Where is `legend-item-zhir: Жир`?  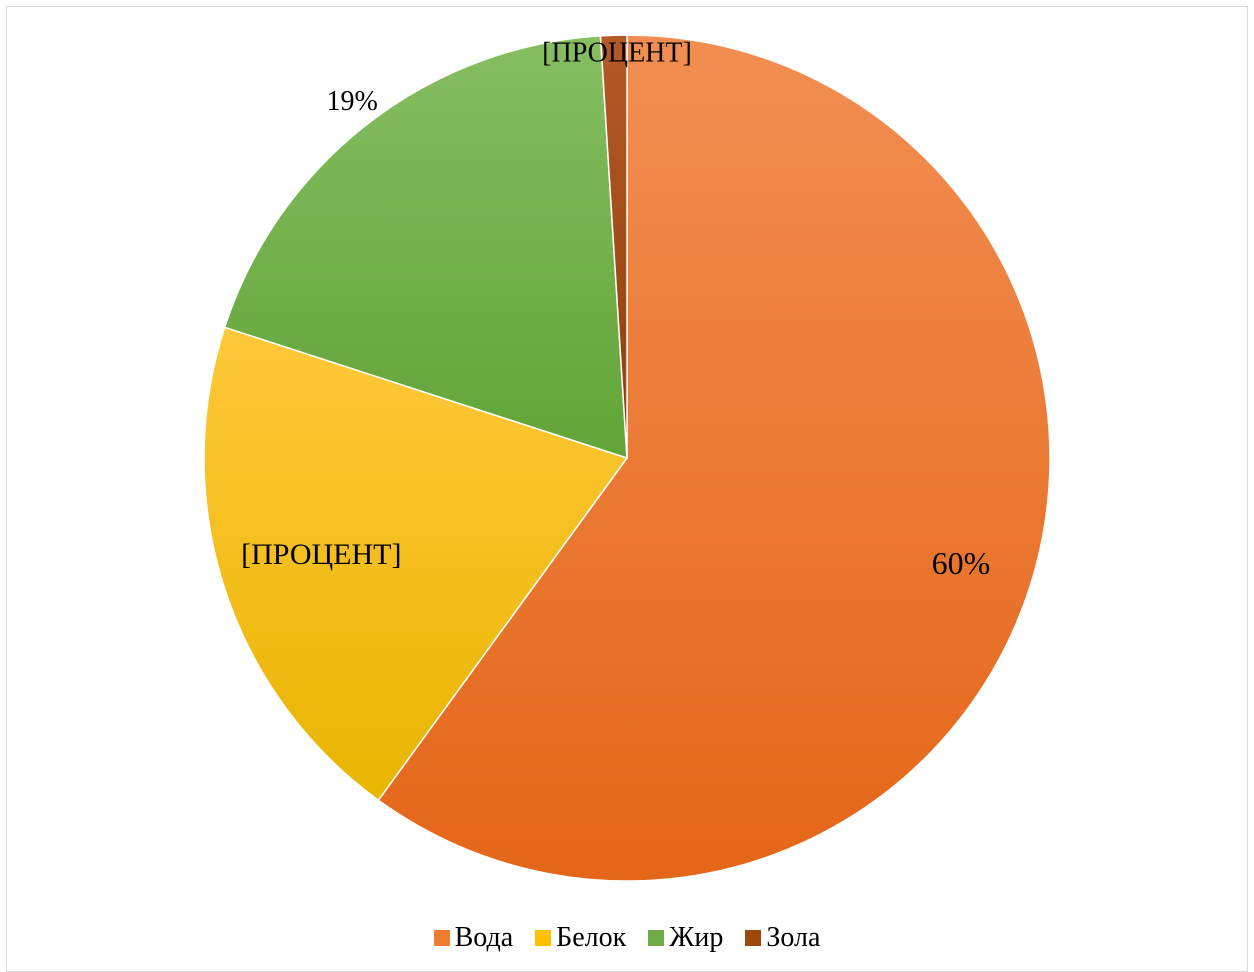
legend-item-zhir: Жир is located at coordinates (685, 938).